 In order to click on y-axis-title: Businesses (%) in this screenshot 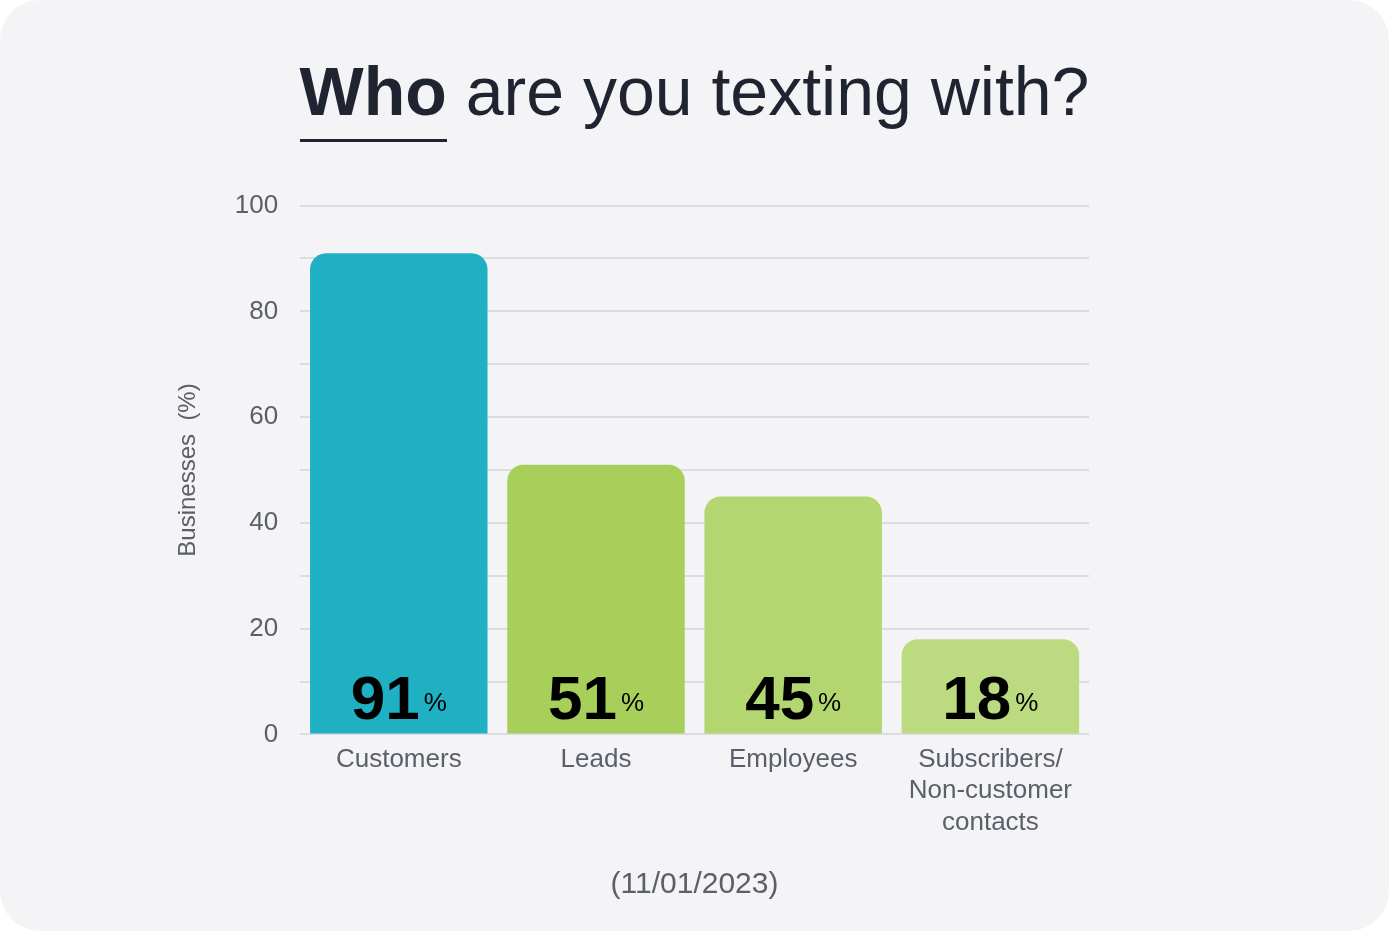, I will do `click(187, 470)`.